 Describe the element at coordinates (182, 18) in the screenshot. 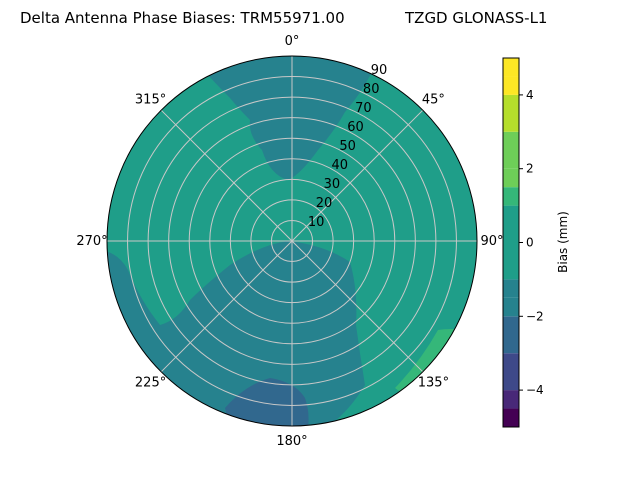

I see `chart-title-left: Delta Antenna Phase Biases: TRM55971.00` at that location.